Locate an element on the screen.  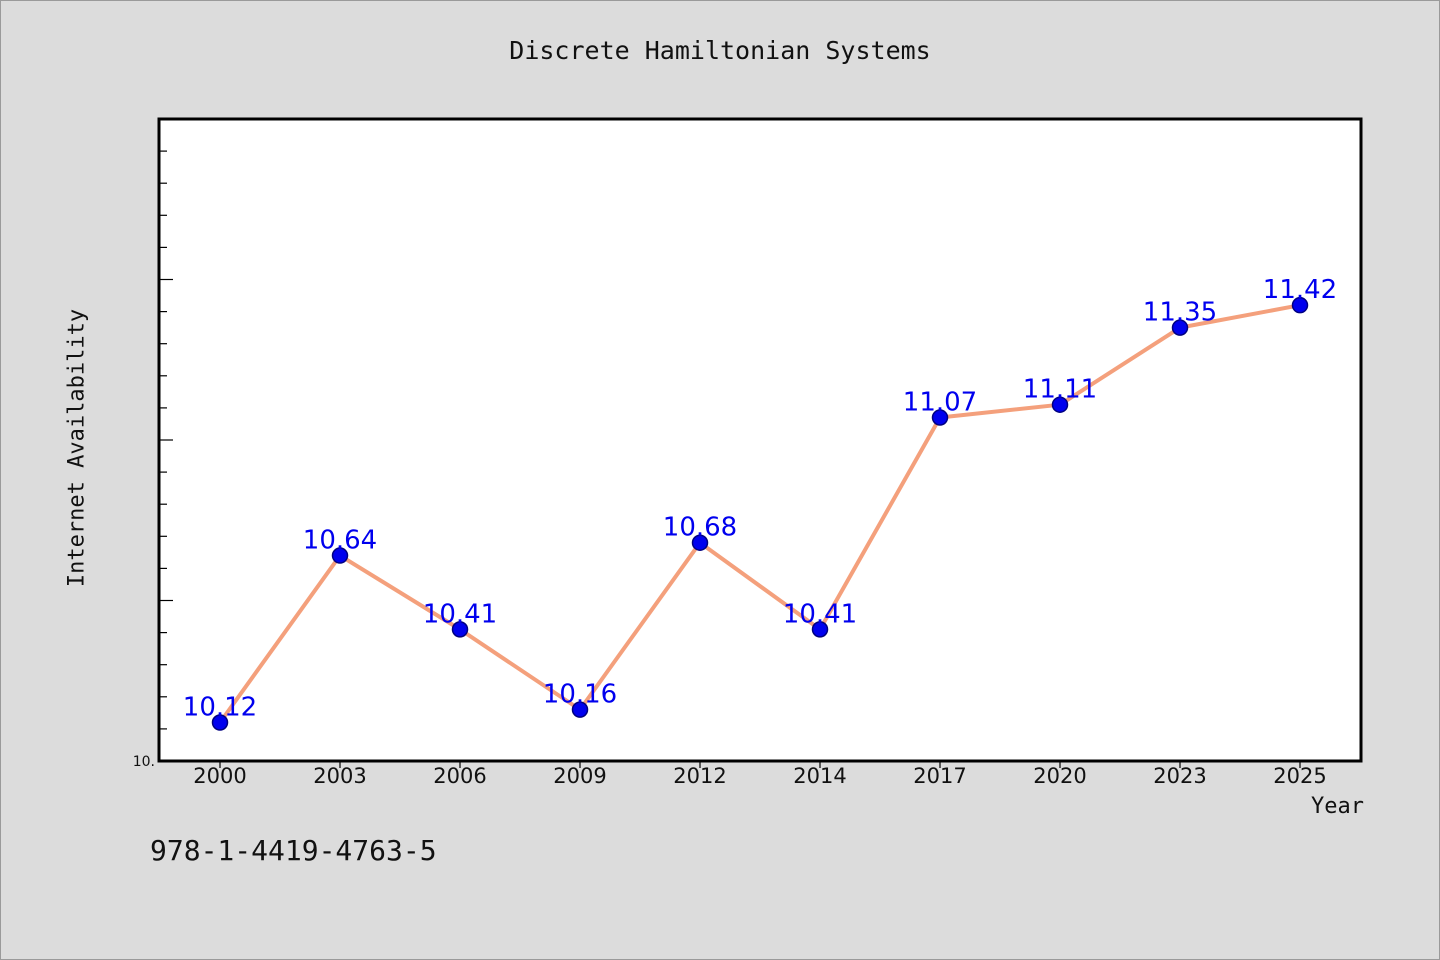
x-tick-label: 2020 is located at coordinates (1059, 776).